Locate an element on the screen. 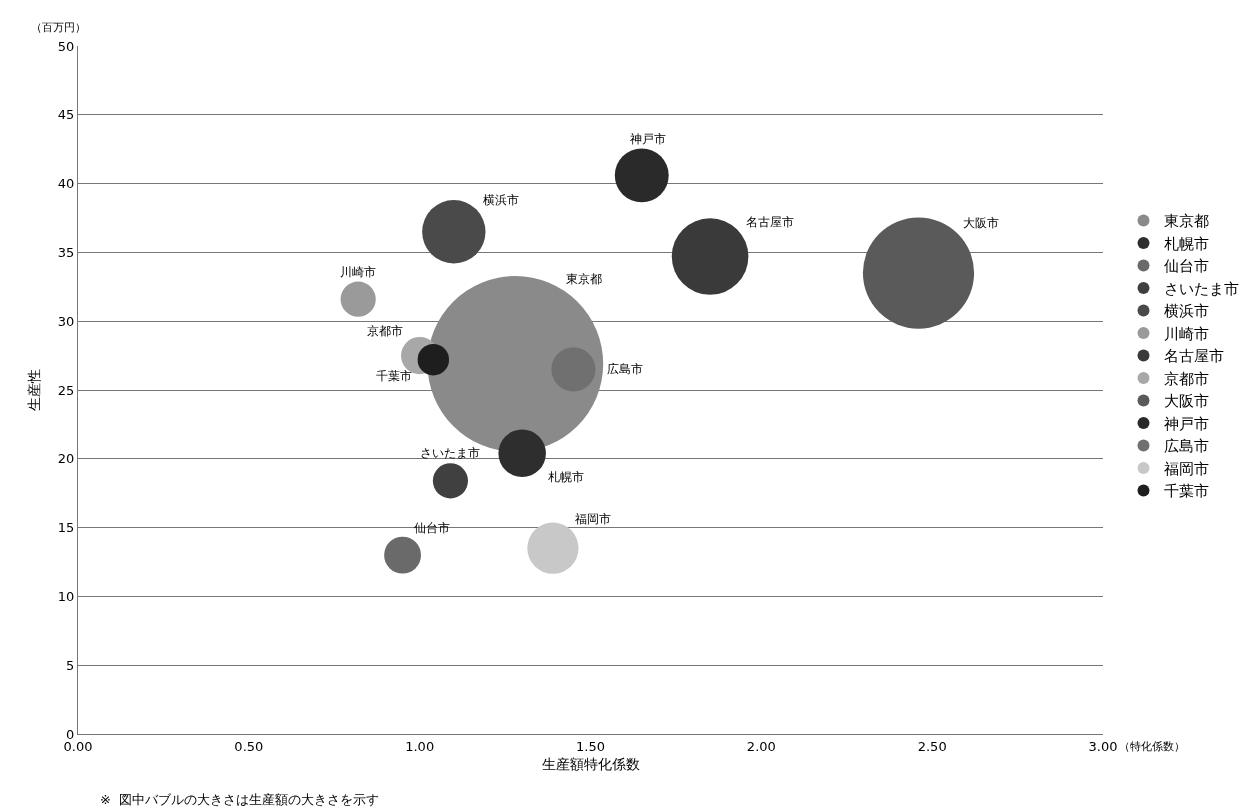 The image size is (1255, 812). x-tick-label: 3.00 is located at coordinates (1103, 746).